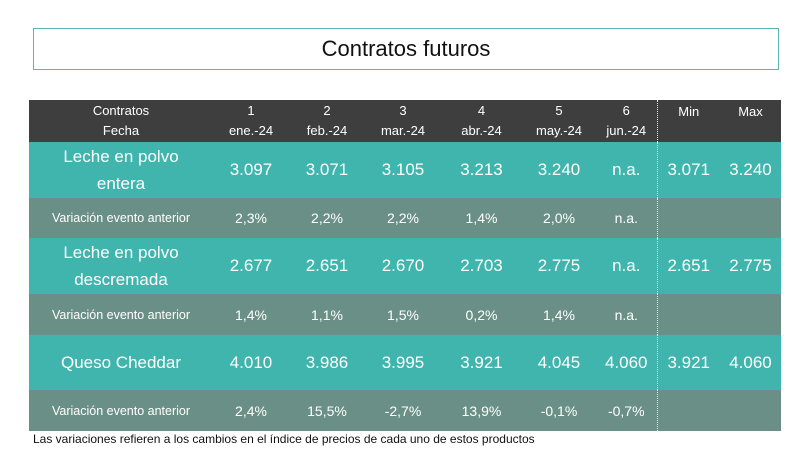 This screenshot has height=471, width=811. I want to click on header-col-num: 2, so click(327, 110).